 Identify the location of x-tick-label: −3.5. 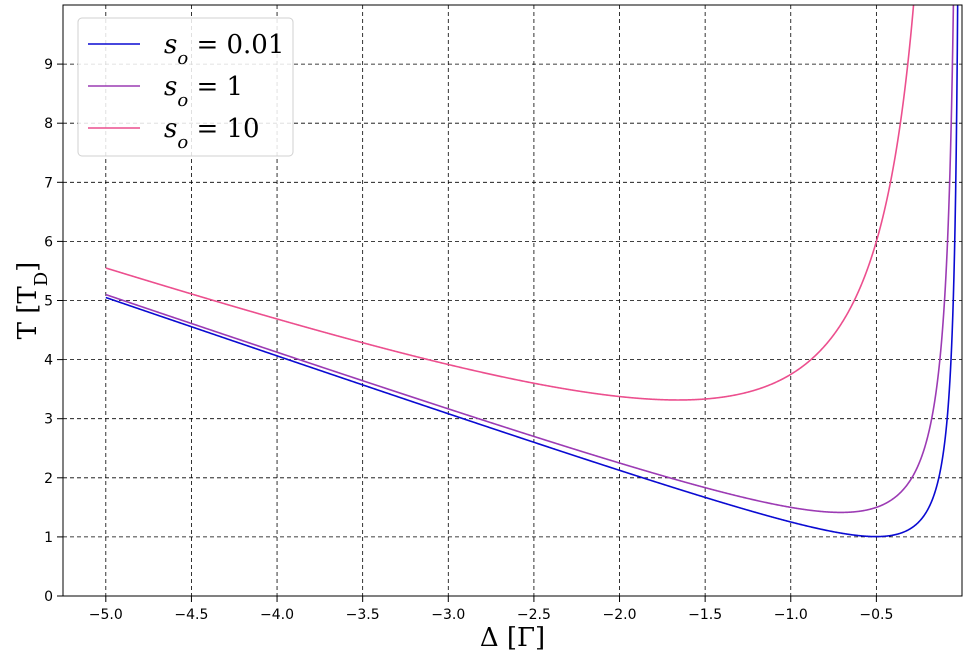
(363, 615).